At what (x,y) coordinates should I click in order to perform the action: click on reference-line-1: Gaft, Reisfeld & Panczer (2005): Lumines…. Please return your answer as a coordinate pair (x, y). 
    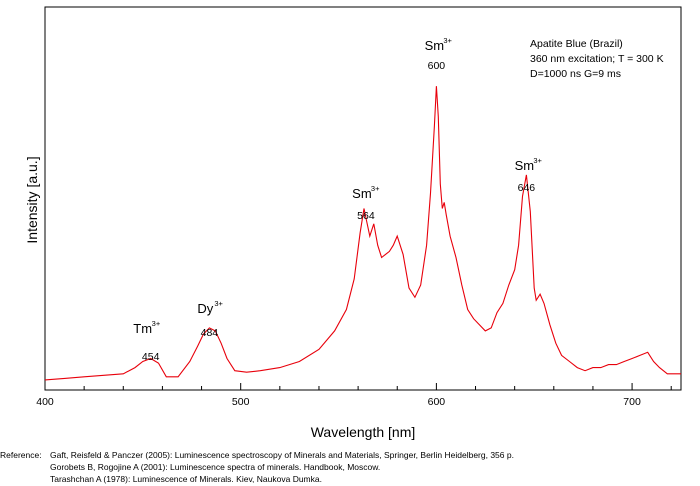
    Looking at the image, I should click on (282, 455).